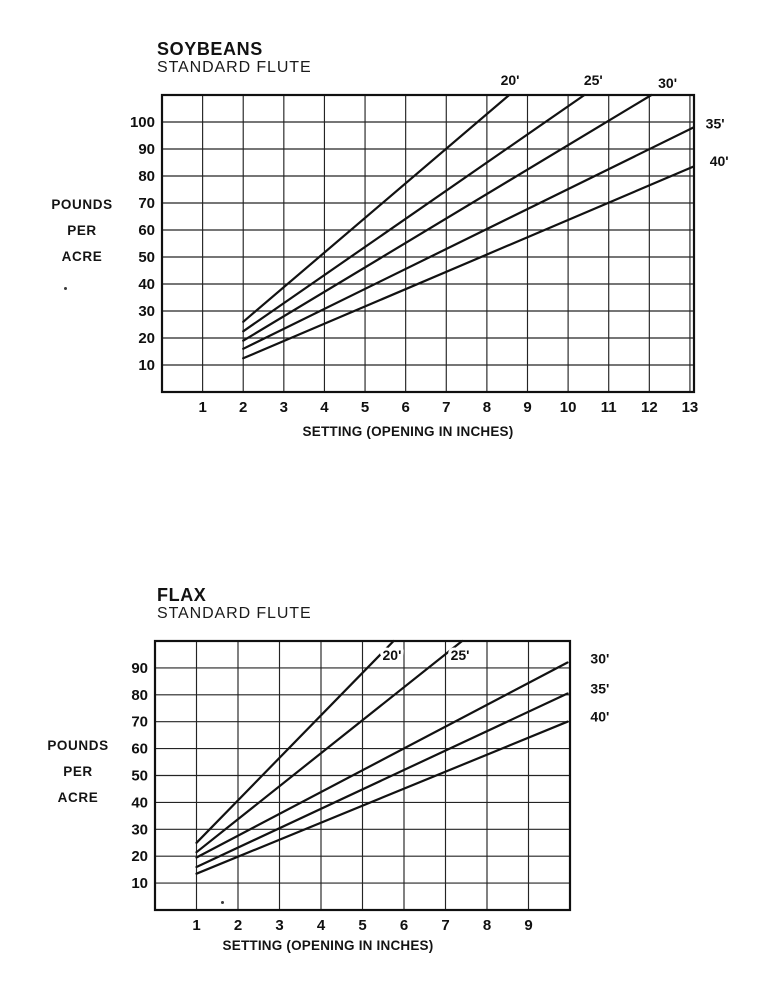 Image resolution: width=772 pixels, height=1000 pixels. What do you see at coordinates (234, 67) in the screenshot?
I see `soybeans-subtitle: STANDARD FLUTE` at bounding box center [234, 67].